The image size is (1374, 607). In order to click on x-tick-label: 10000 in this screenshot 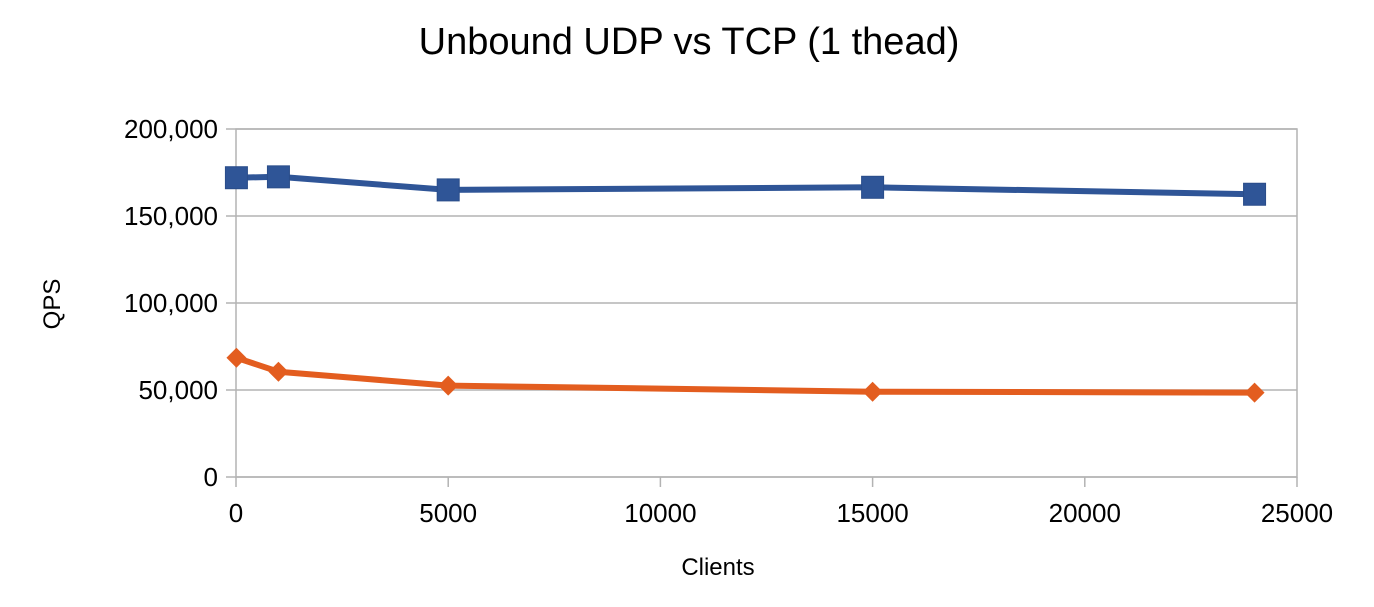, I will do `click(660, 513)`.